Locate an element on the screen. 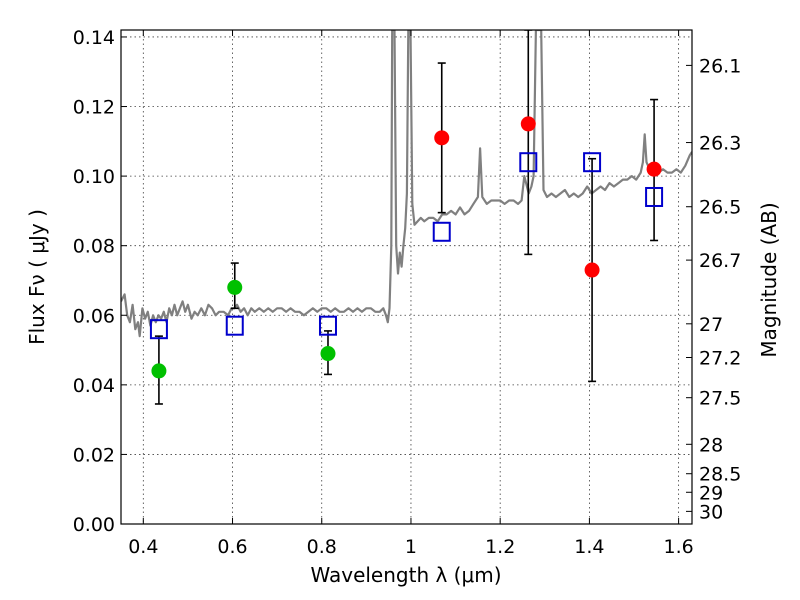  right-tick-label: 28.5 is located at coordinates (720, 475).